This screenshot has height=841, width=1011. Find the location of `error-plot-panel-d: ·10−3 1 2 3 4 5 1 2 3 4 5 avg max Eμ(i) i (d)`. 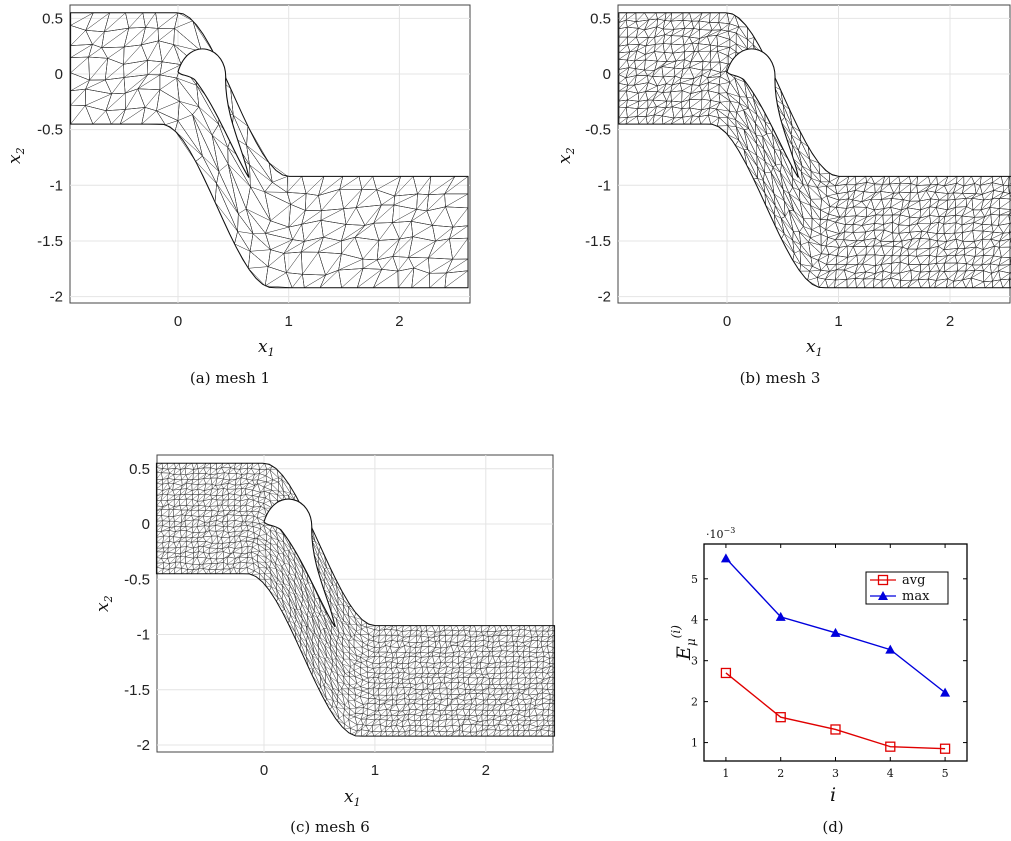

error-plot-panel-d: ·10−3 1 2 3 4 5 1 2 3 4 5 avg max Eμ(i) i (d) is located at coordinates (818, 681).